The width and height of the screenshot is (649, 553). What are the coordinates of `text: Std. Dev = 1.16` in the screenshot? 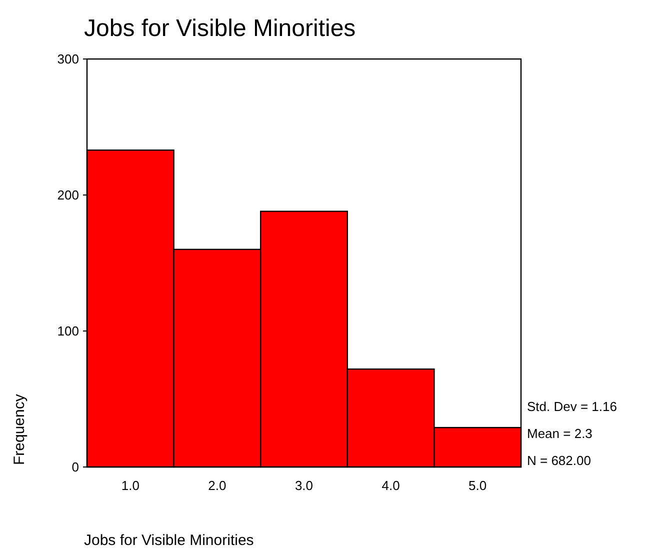 It's located at (572, 406).